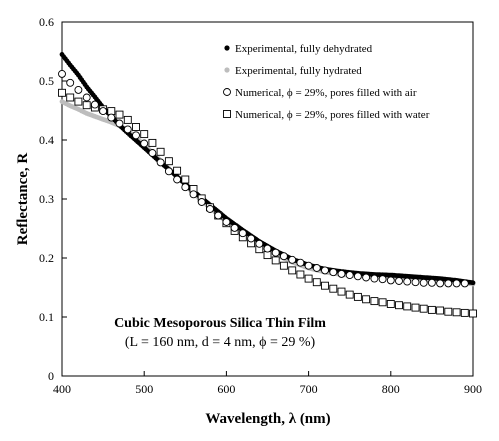 This screenshot has height=441, width=499. Describe the element at coordinates (227, 48) in the screenshot. I see `legend-marker-dehydrated` at that location.